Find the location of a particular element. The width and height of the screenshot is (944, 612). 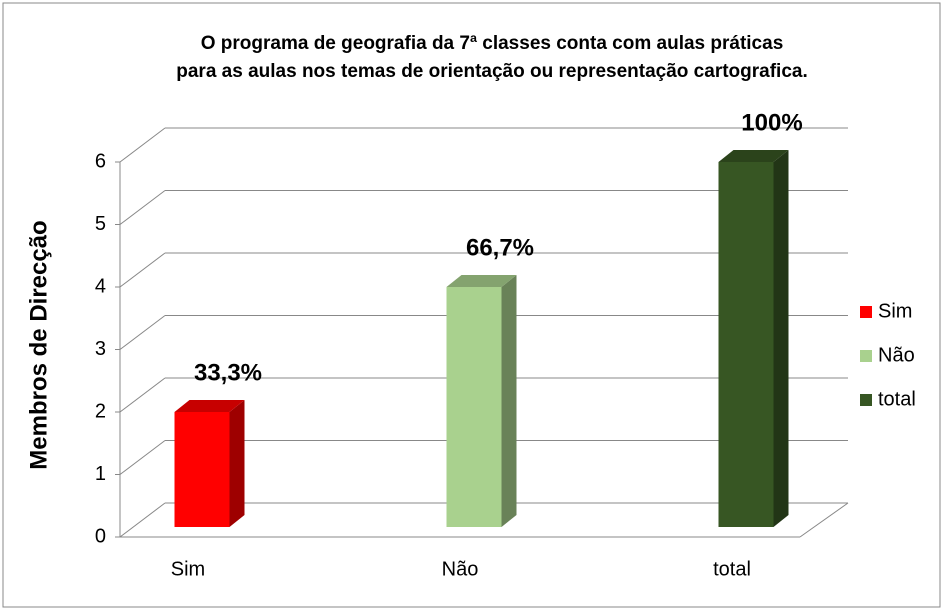

y-tick-label: 0 is located at coordinates (100, 536).